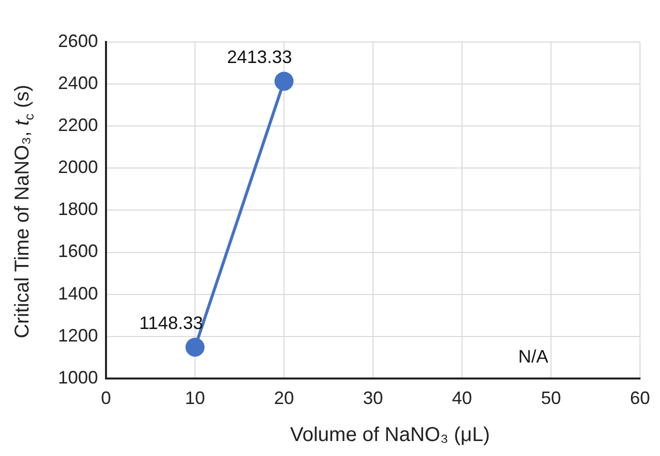 Image resolution: width=660 pixels, height=456 pixels. I want to click on data-label: 1148.33, so click(171, 323).